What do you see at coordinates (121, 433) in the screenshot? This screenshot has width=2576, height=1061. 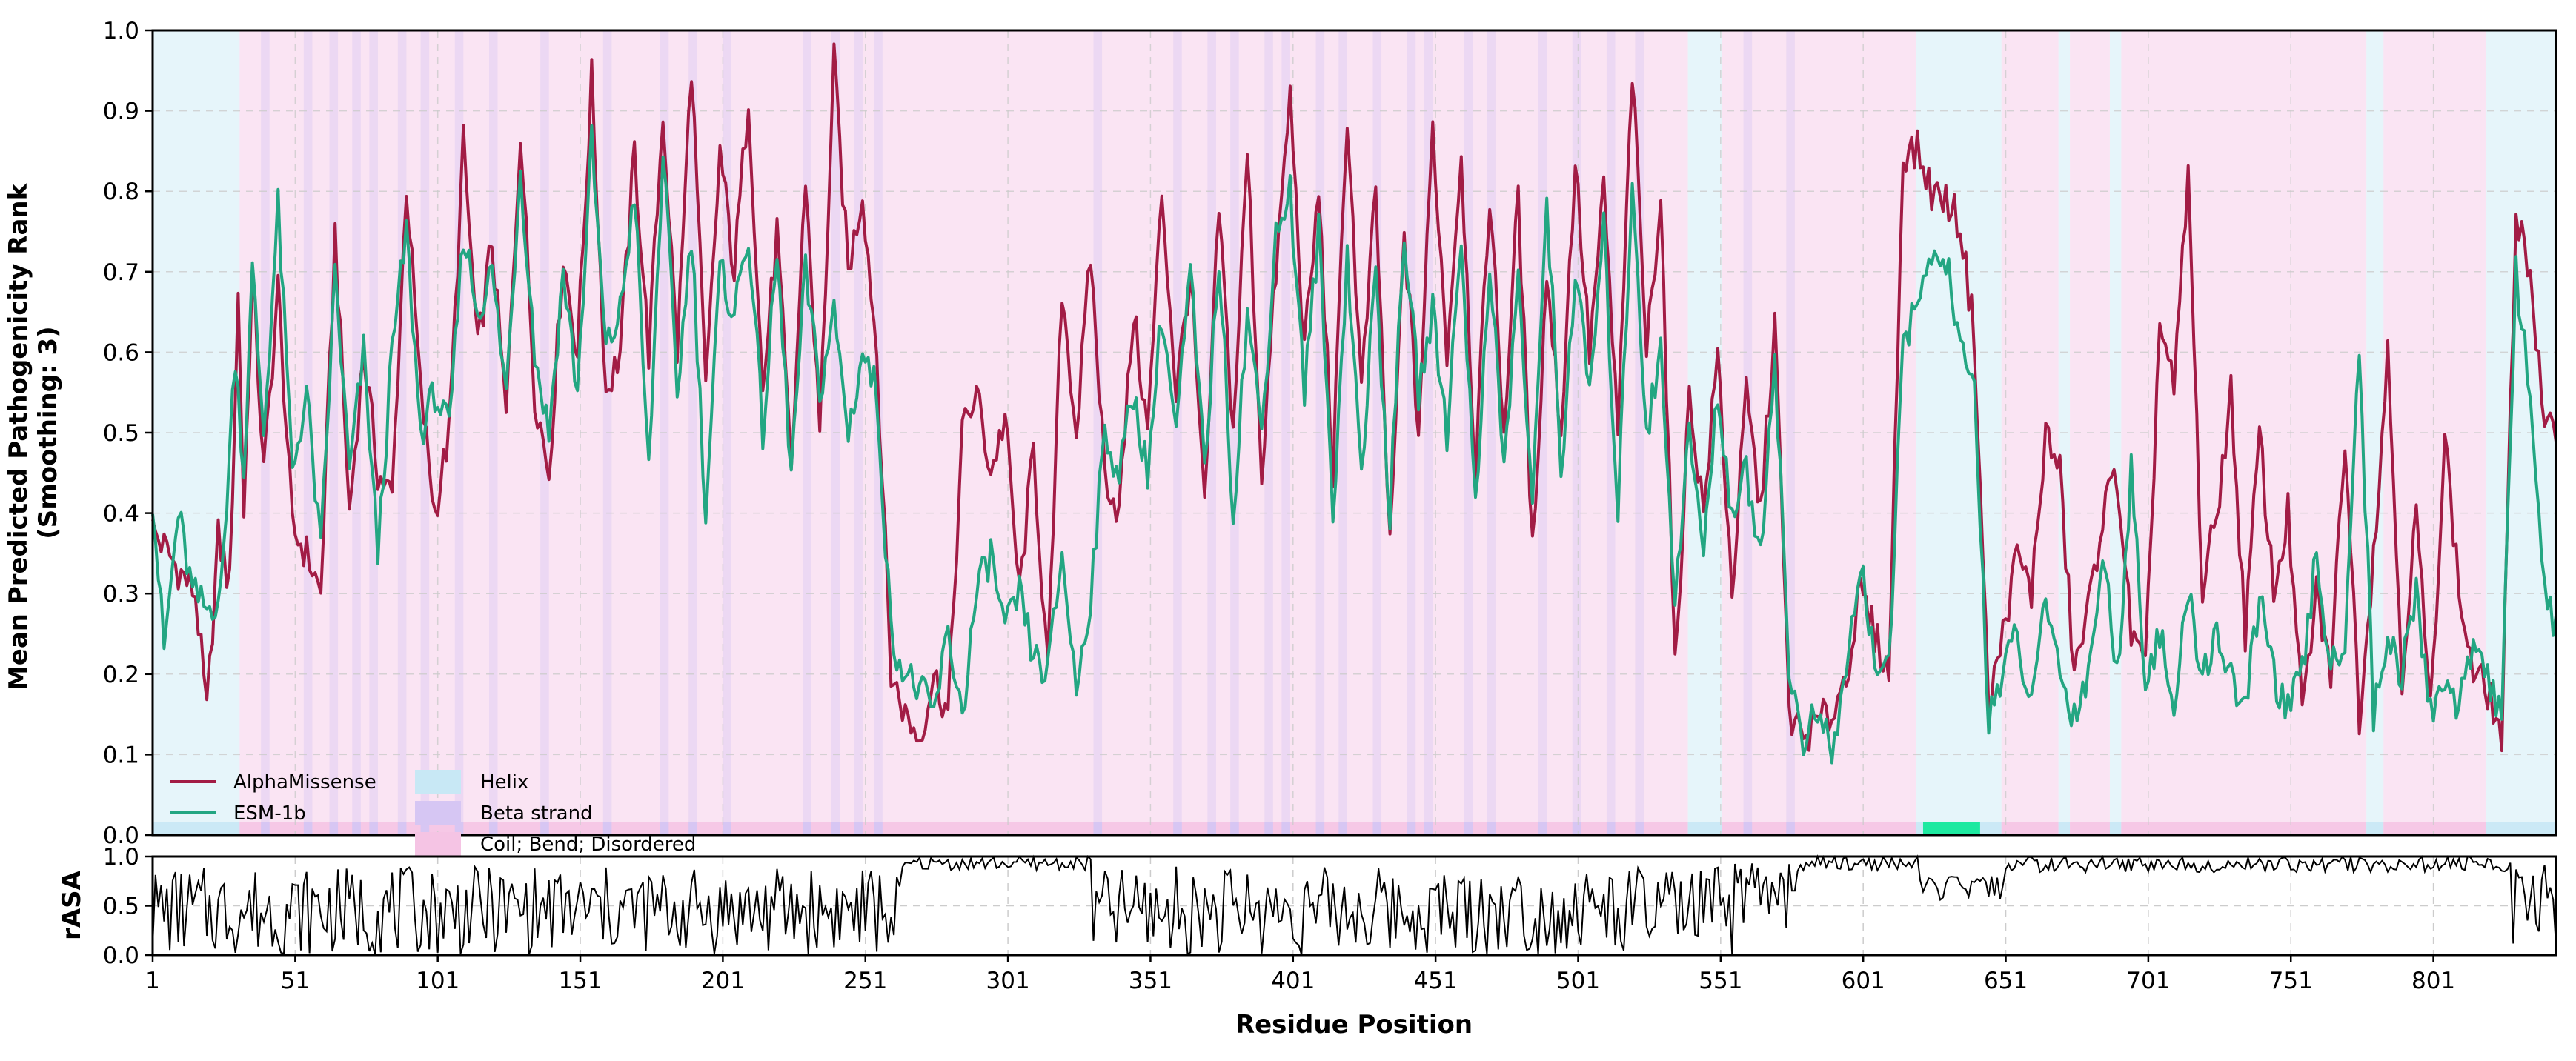 I see `top-y-tick-label: 0.5` at bounding box center [121, 433].